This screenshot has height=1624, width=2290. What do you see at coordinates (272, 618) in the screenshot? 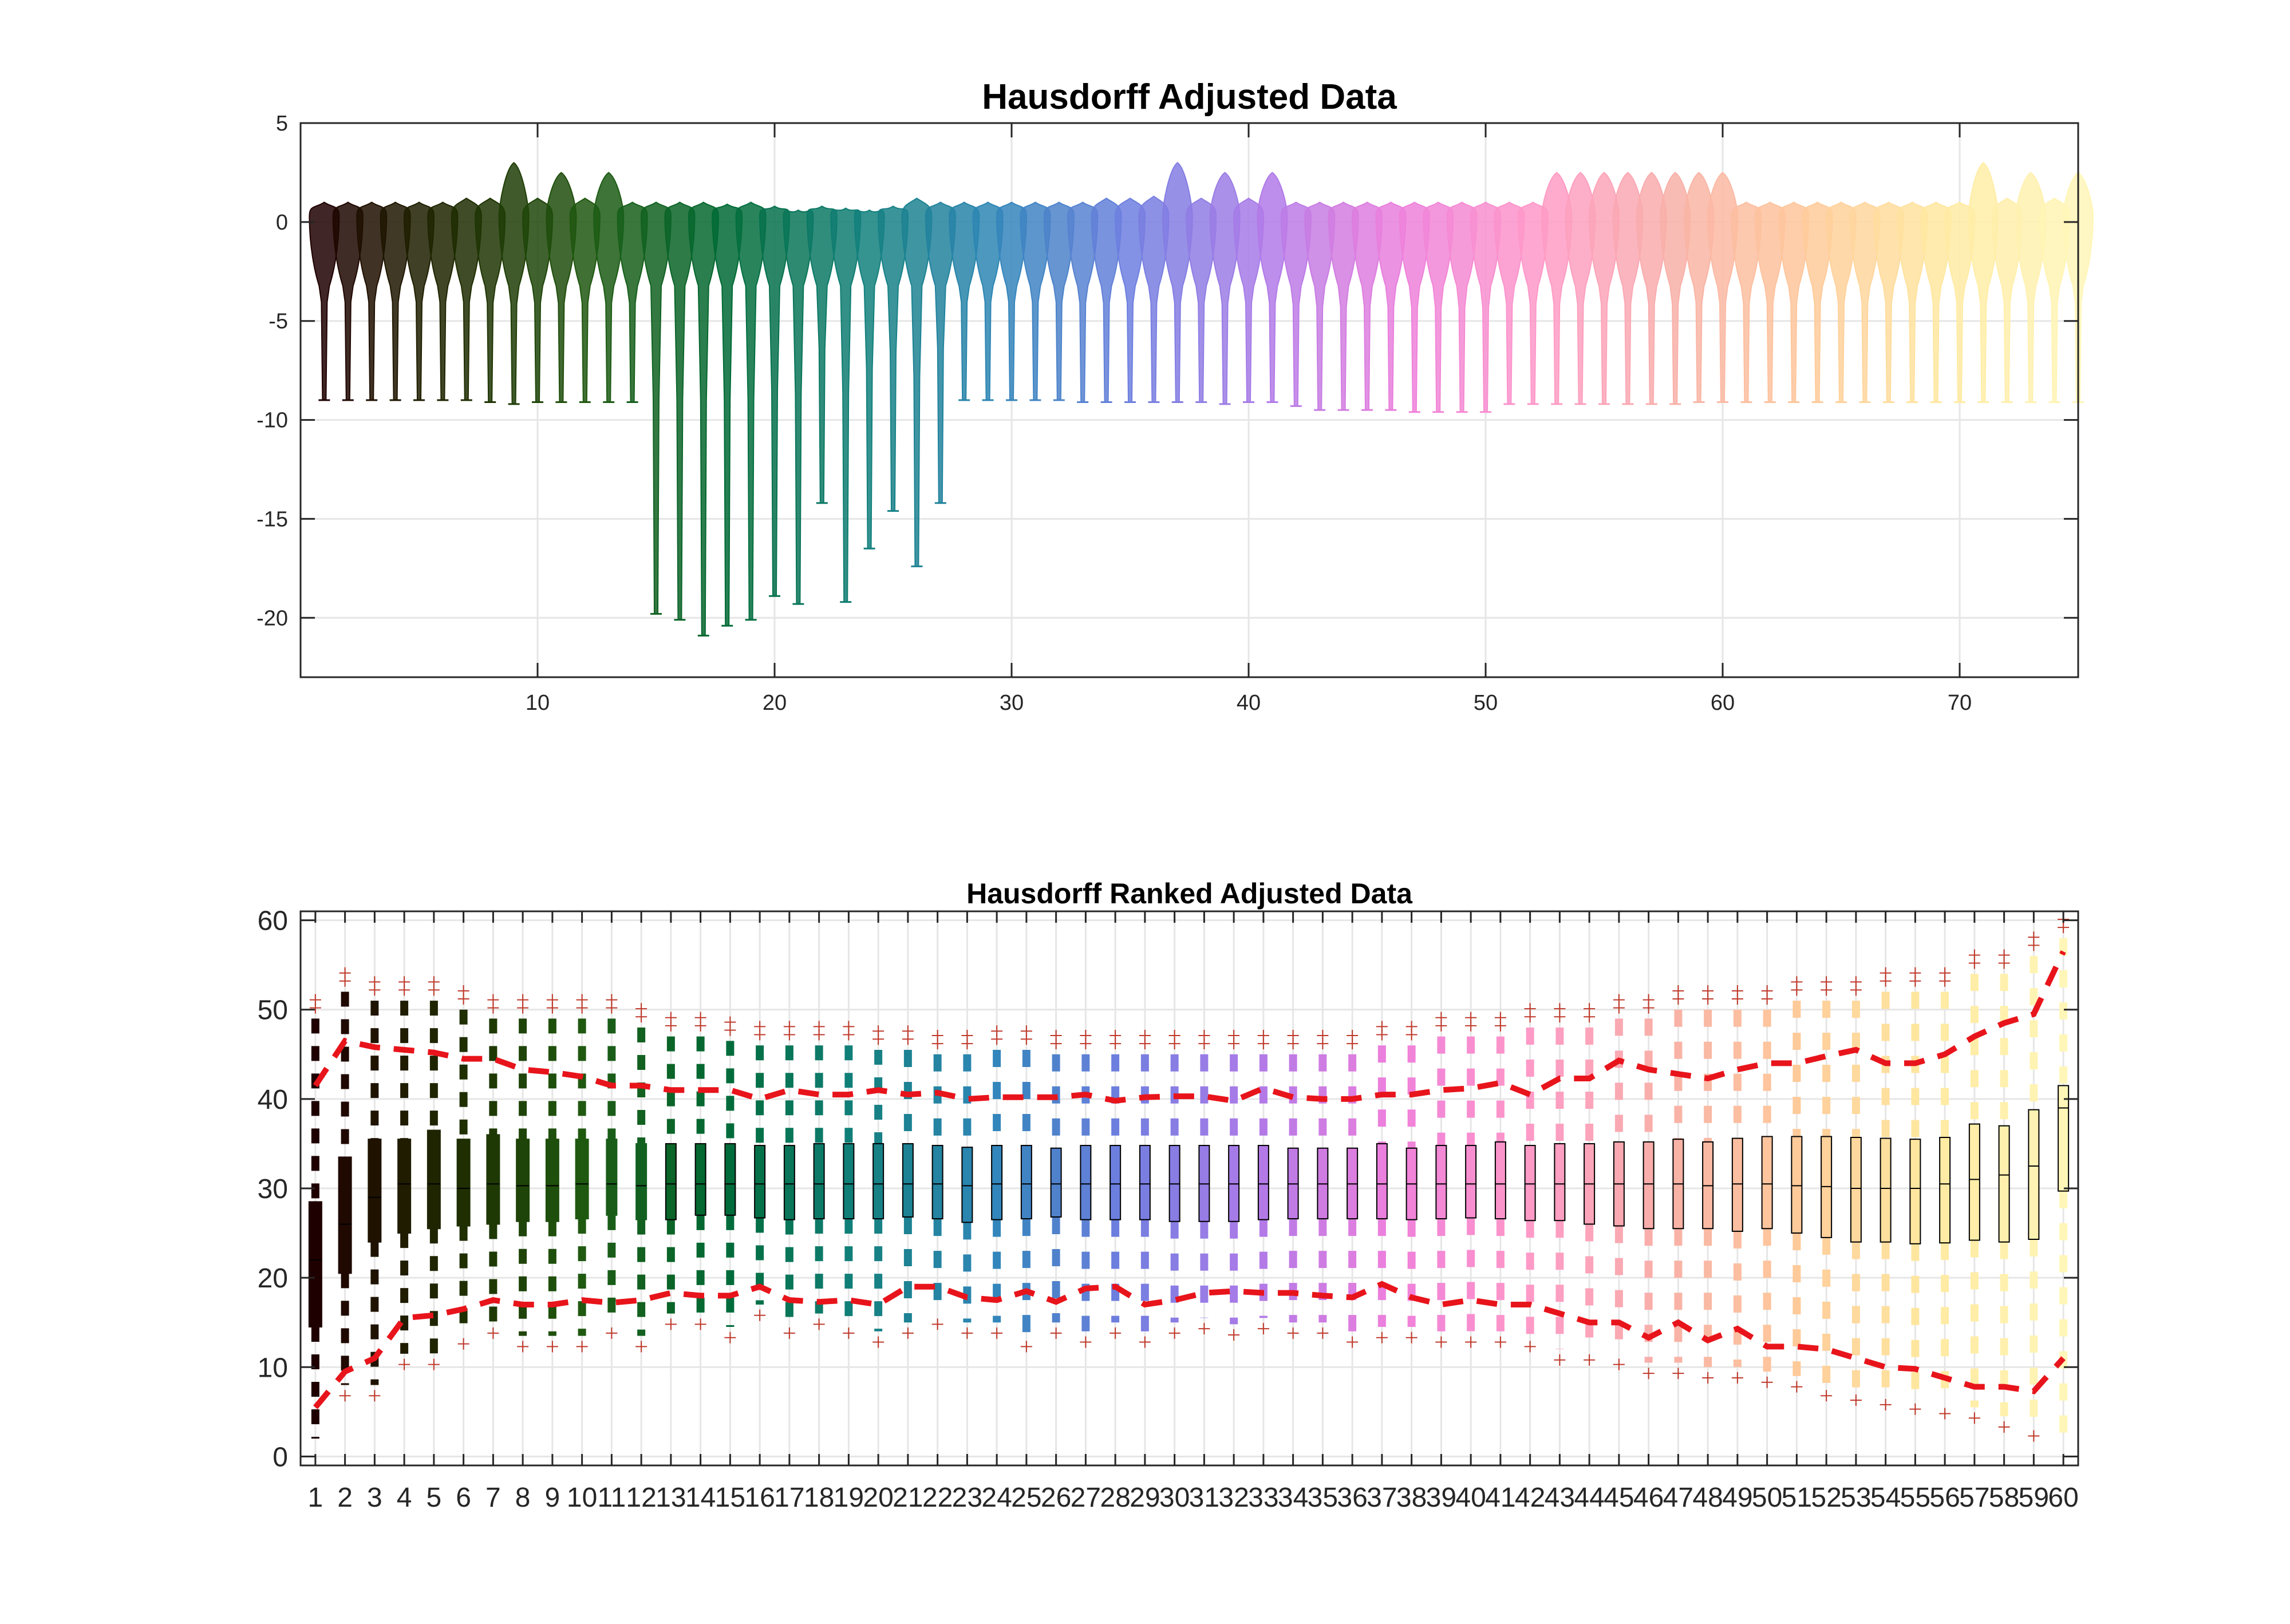
I see `y-tick-label: -20` at bounding box center [272, 618].